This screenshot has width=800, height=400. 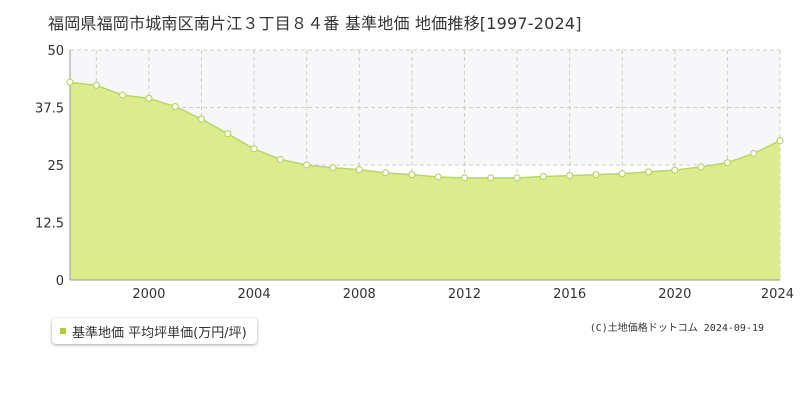 I want to click on copyright-text: (C)土地価格ドットコム 2024-09-19, so click(x=676, y=328).